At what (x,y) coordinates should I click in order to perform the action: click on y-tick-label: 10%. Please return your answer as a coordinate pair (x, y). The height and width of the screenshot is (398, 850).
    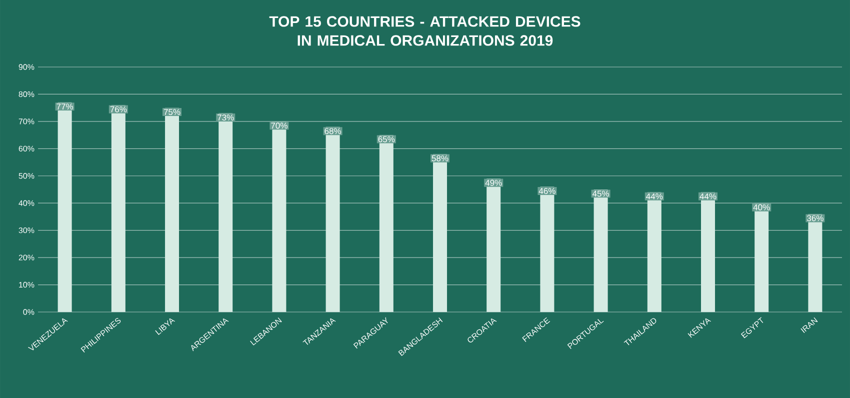
    Looking at the image, I should click on (26, 285).